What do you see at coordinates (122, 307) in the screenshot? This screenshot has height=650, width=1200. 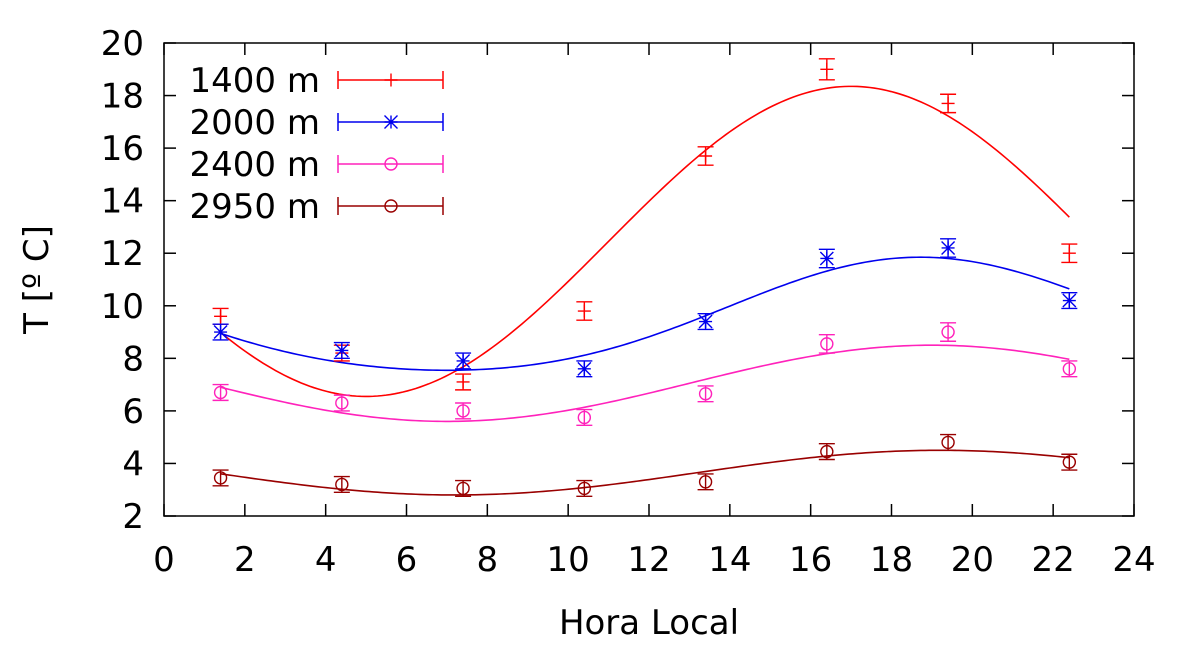 I see `y-tick-label: 10` at bounding box center [122, 307].